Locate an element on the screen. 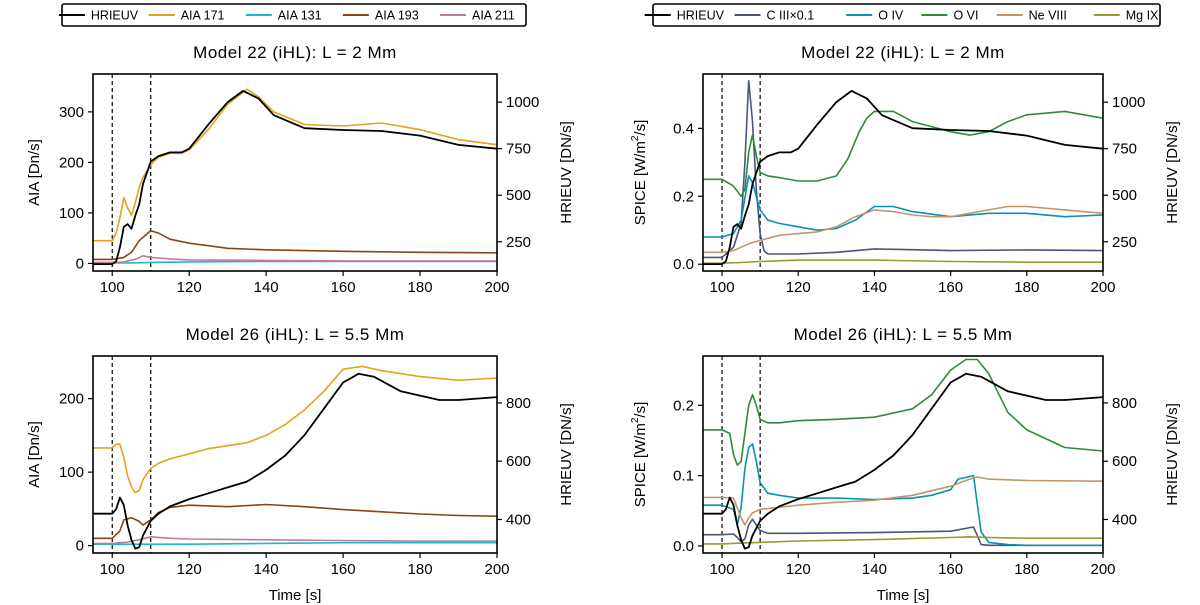  legend-item-aia-171: AIA 171 is located at coordinates (186, 16).